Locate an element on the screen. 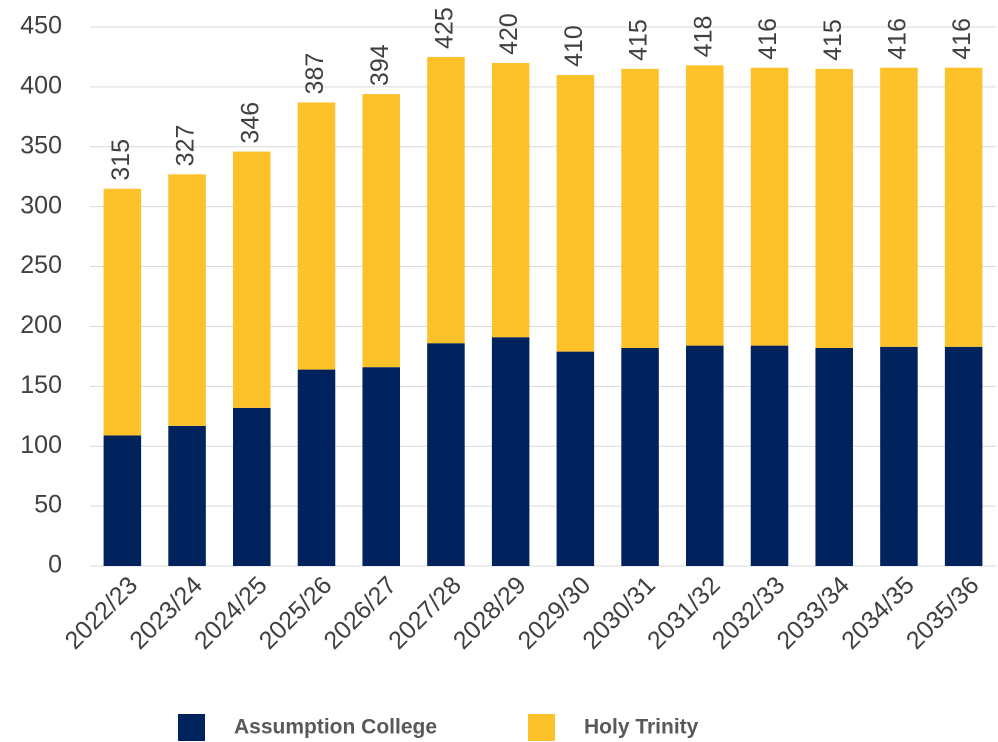  y-tick-label: 400 is located at coordinates (41, 85).